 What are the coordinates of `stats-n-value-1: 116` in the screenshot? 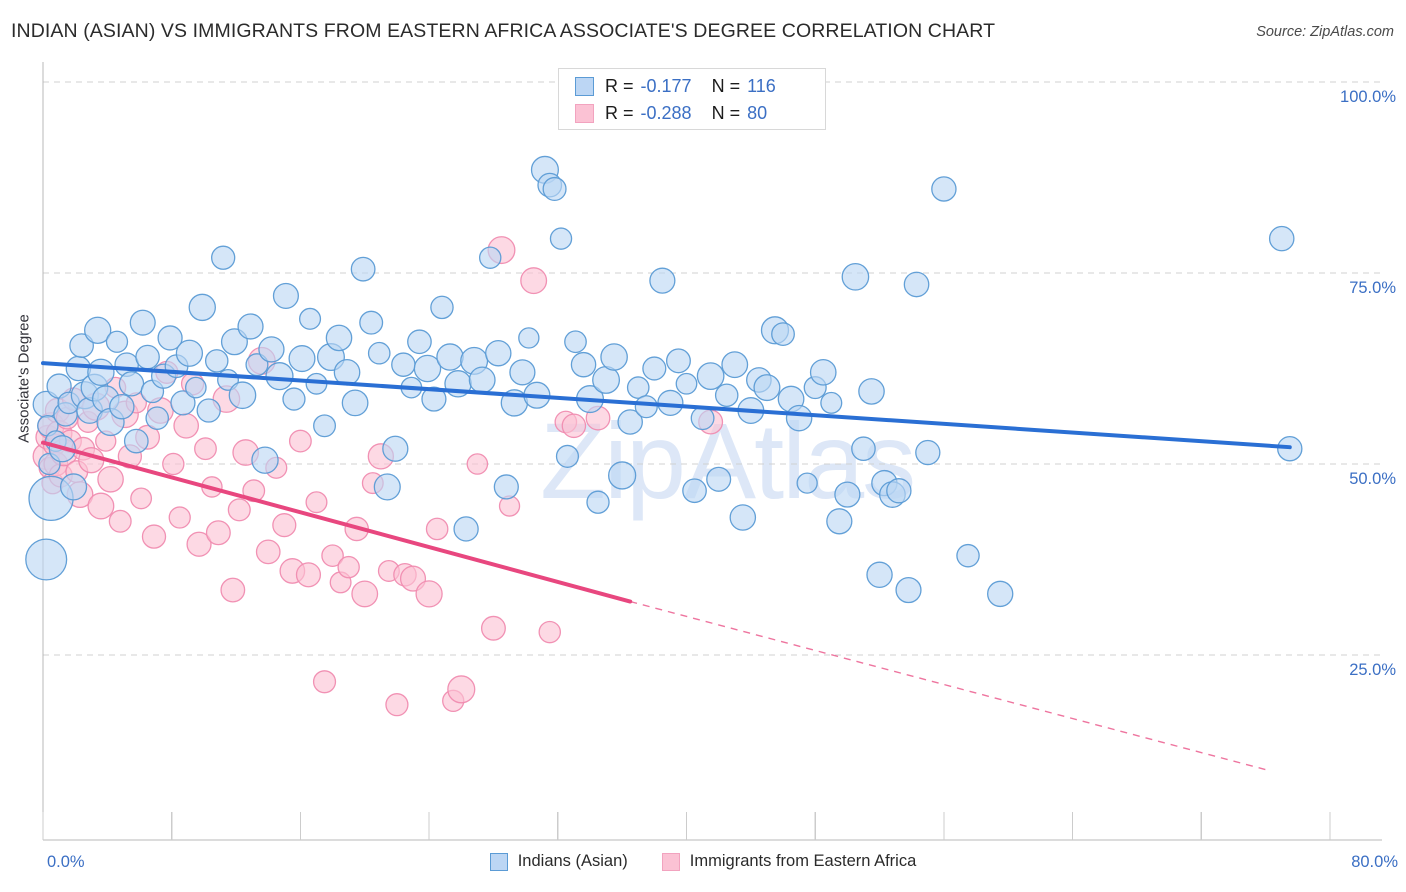 It's located at (761, 86).